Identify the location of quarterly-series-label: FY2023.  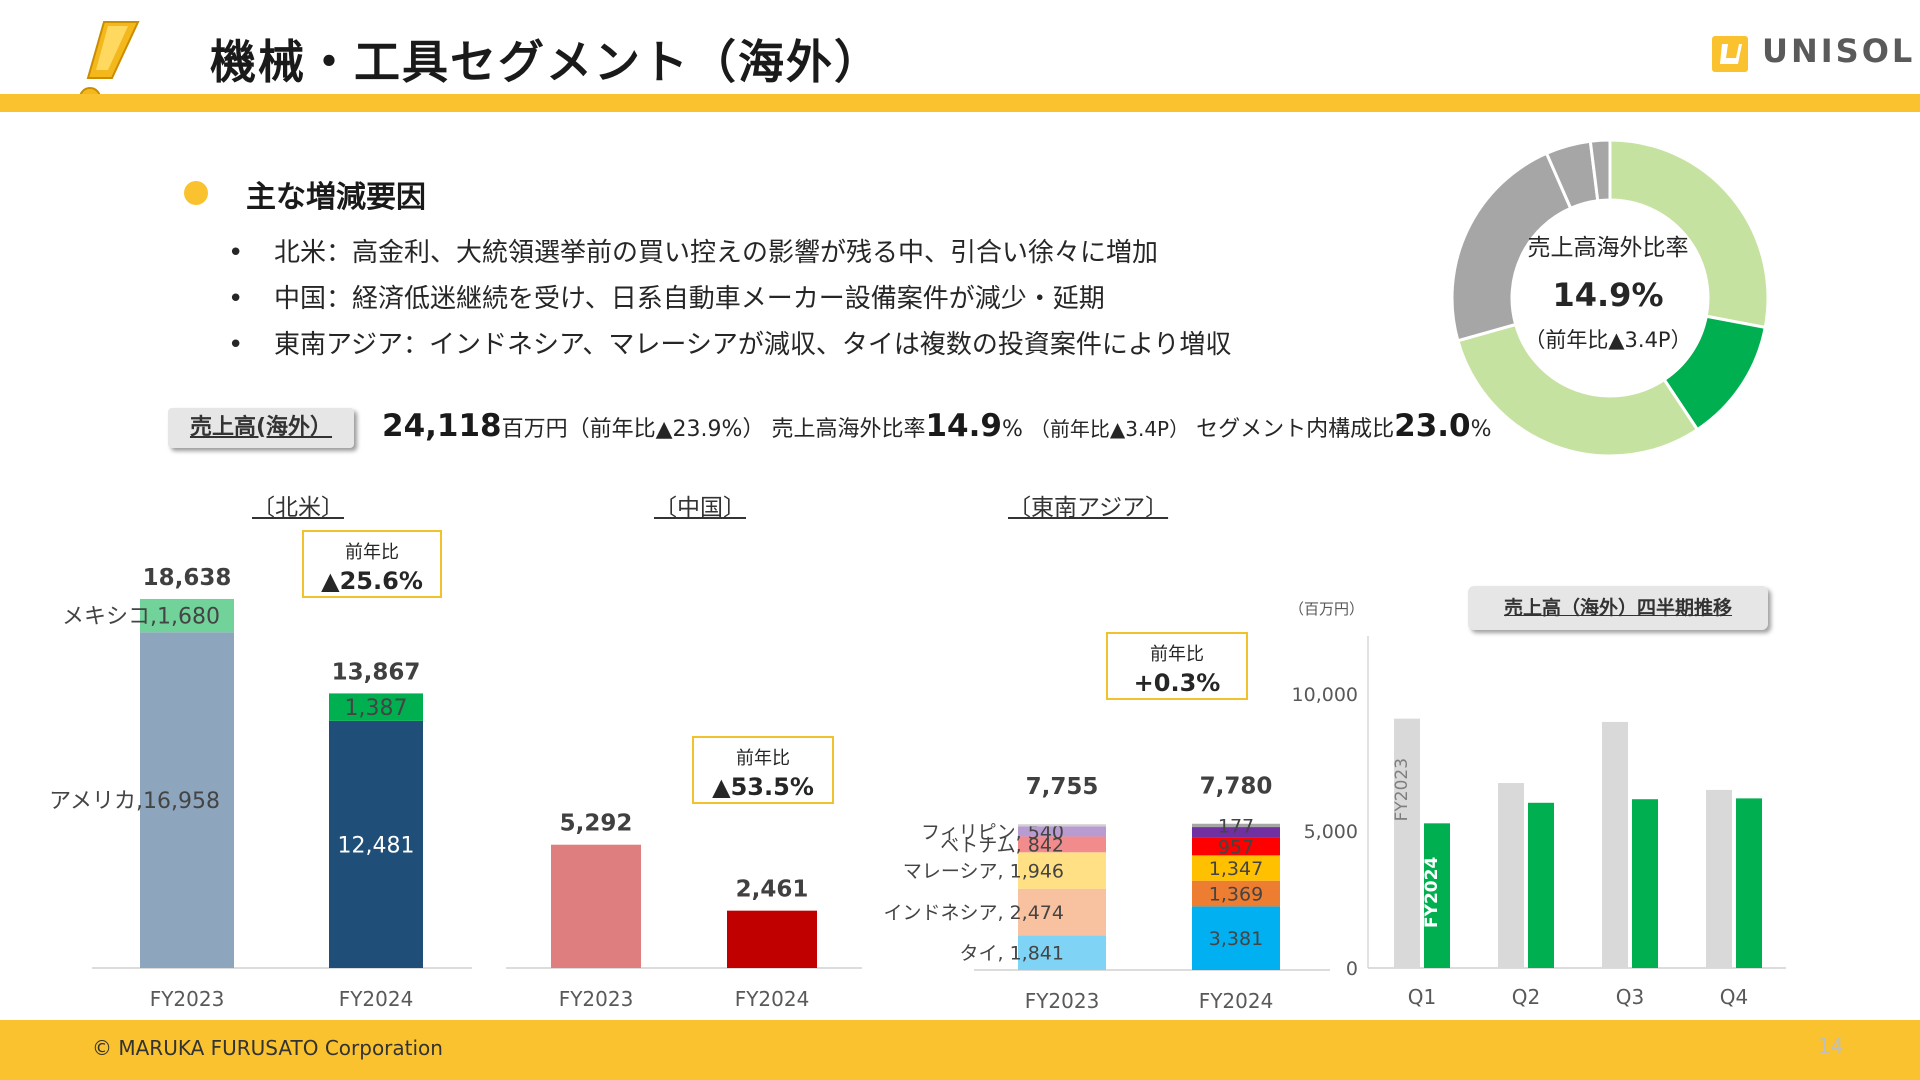
(1402, 789).